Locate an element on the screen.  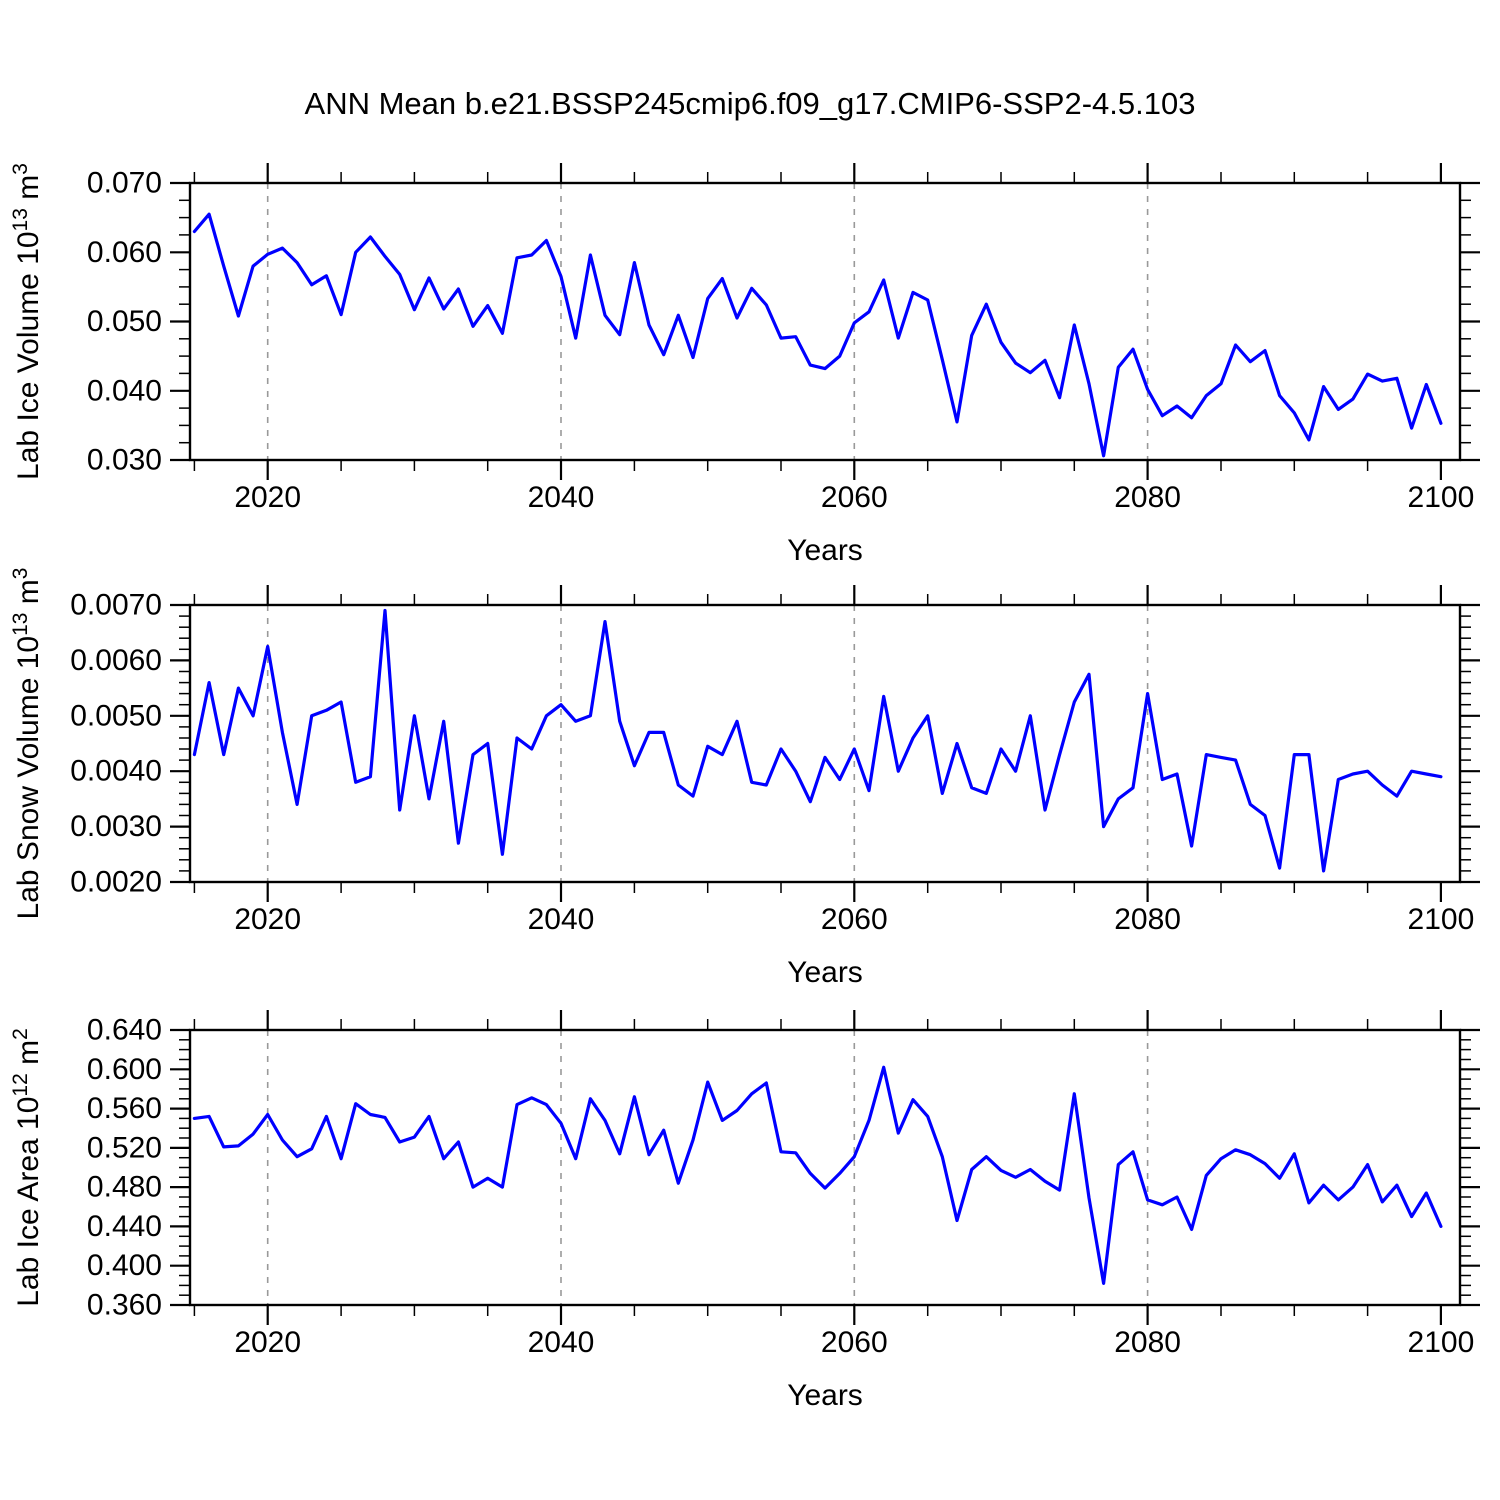
y-tick-label: 0.400 is located at coordinates (124, 1265).